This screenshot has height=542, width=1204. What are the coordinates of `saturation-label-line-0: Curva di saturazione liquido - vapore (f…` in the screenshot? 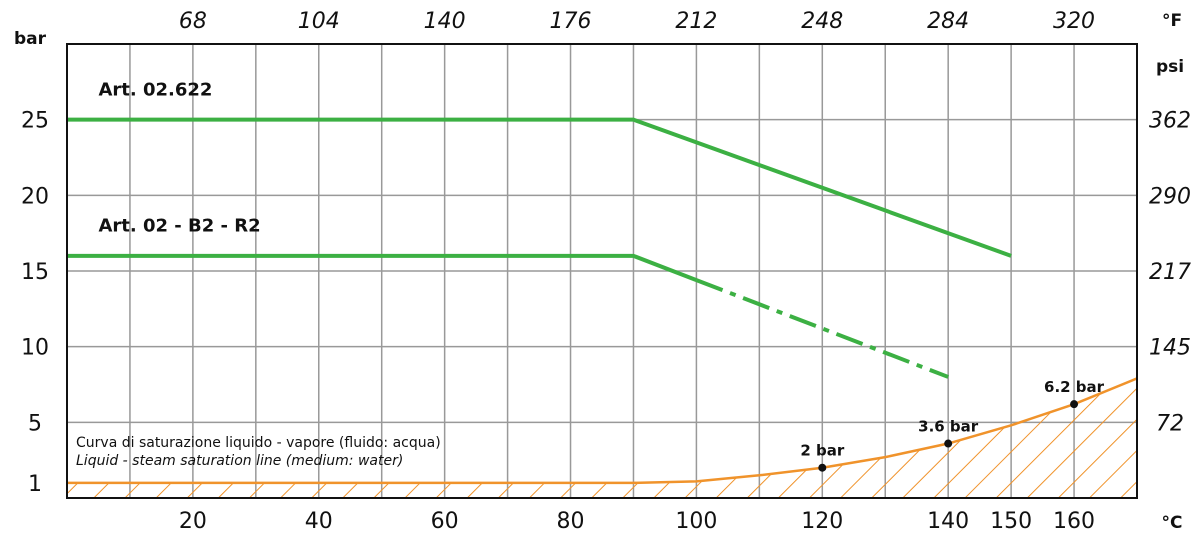 It's located at (258, 443).